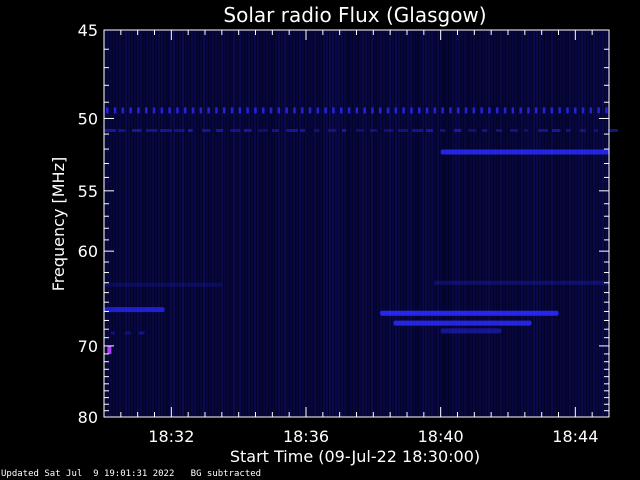 The image size is (640, 480). What do you see at coordinates (88, 30) in the screenshot?
I see `y-tick-label: 45` at bounding box center [88, 30].